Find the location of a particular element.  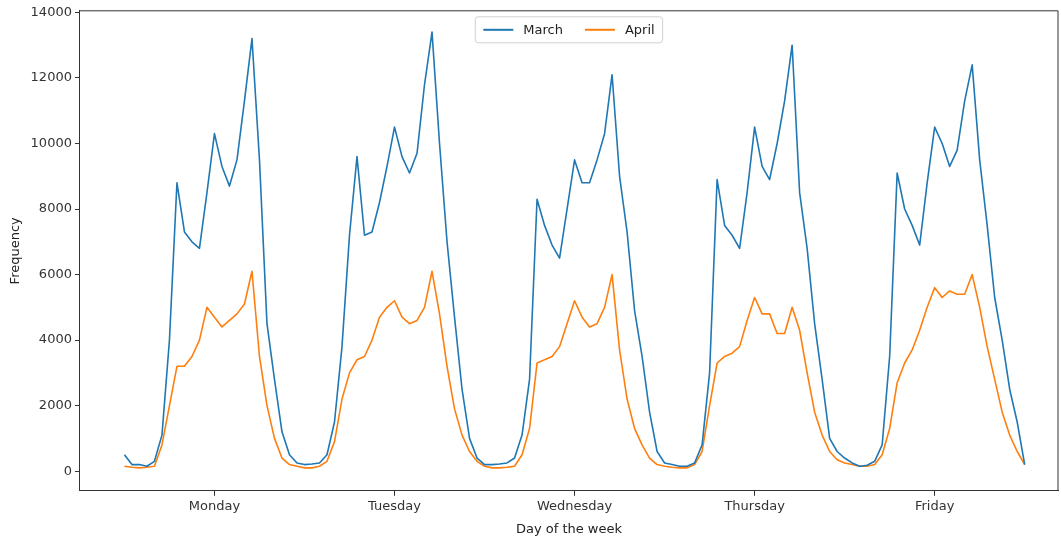

y-tick-label: 14000 is located at coordinates (51, 11).